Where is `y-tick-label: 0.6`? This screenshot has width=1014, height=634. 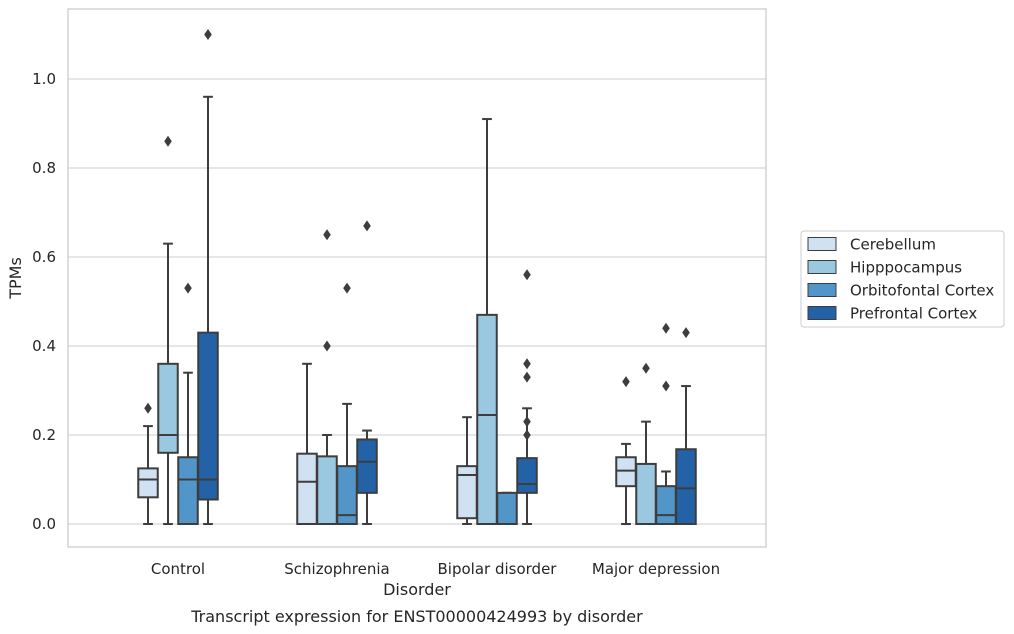
y-tick-label: 0.6 is located at coordinates (44, 257).